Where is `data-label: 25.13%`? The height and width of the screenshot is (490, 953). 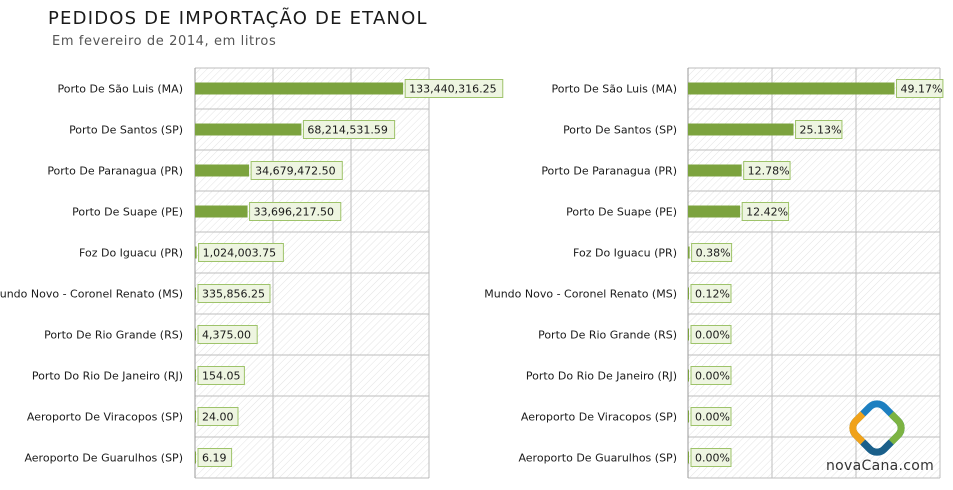 data-label: 25.13% is located at coordinates (821, 130).